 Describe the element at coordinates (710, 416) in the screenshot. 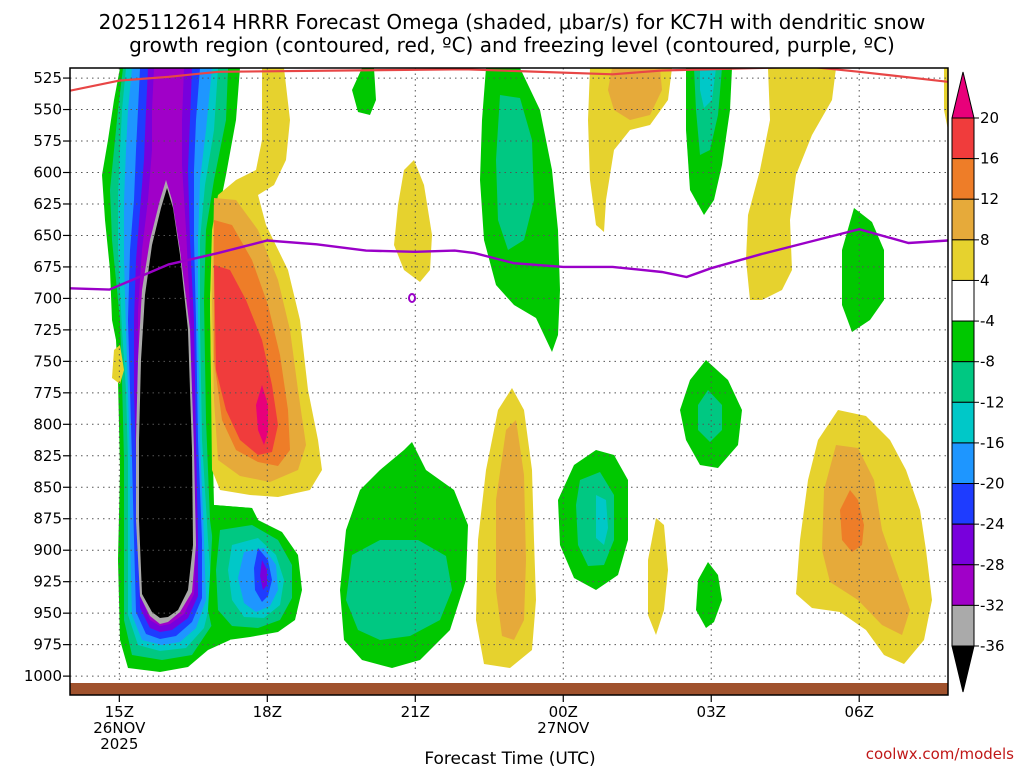

I see `omega-teal-03z-mid` at that location.